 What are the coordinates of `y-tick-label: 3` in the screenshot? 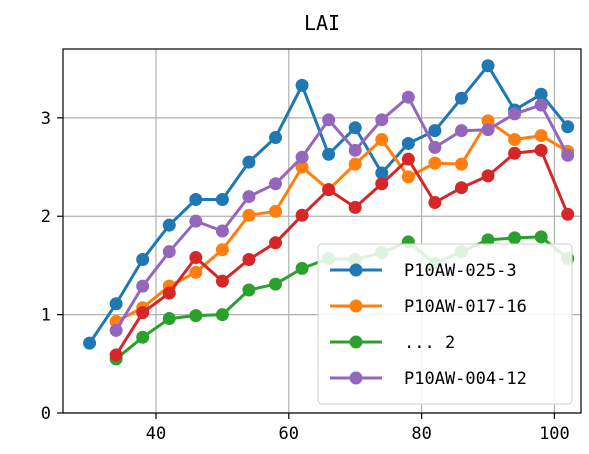 It's located at (46, 119).